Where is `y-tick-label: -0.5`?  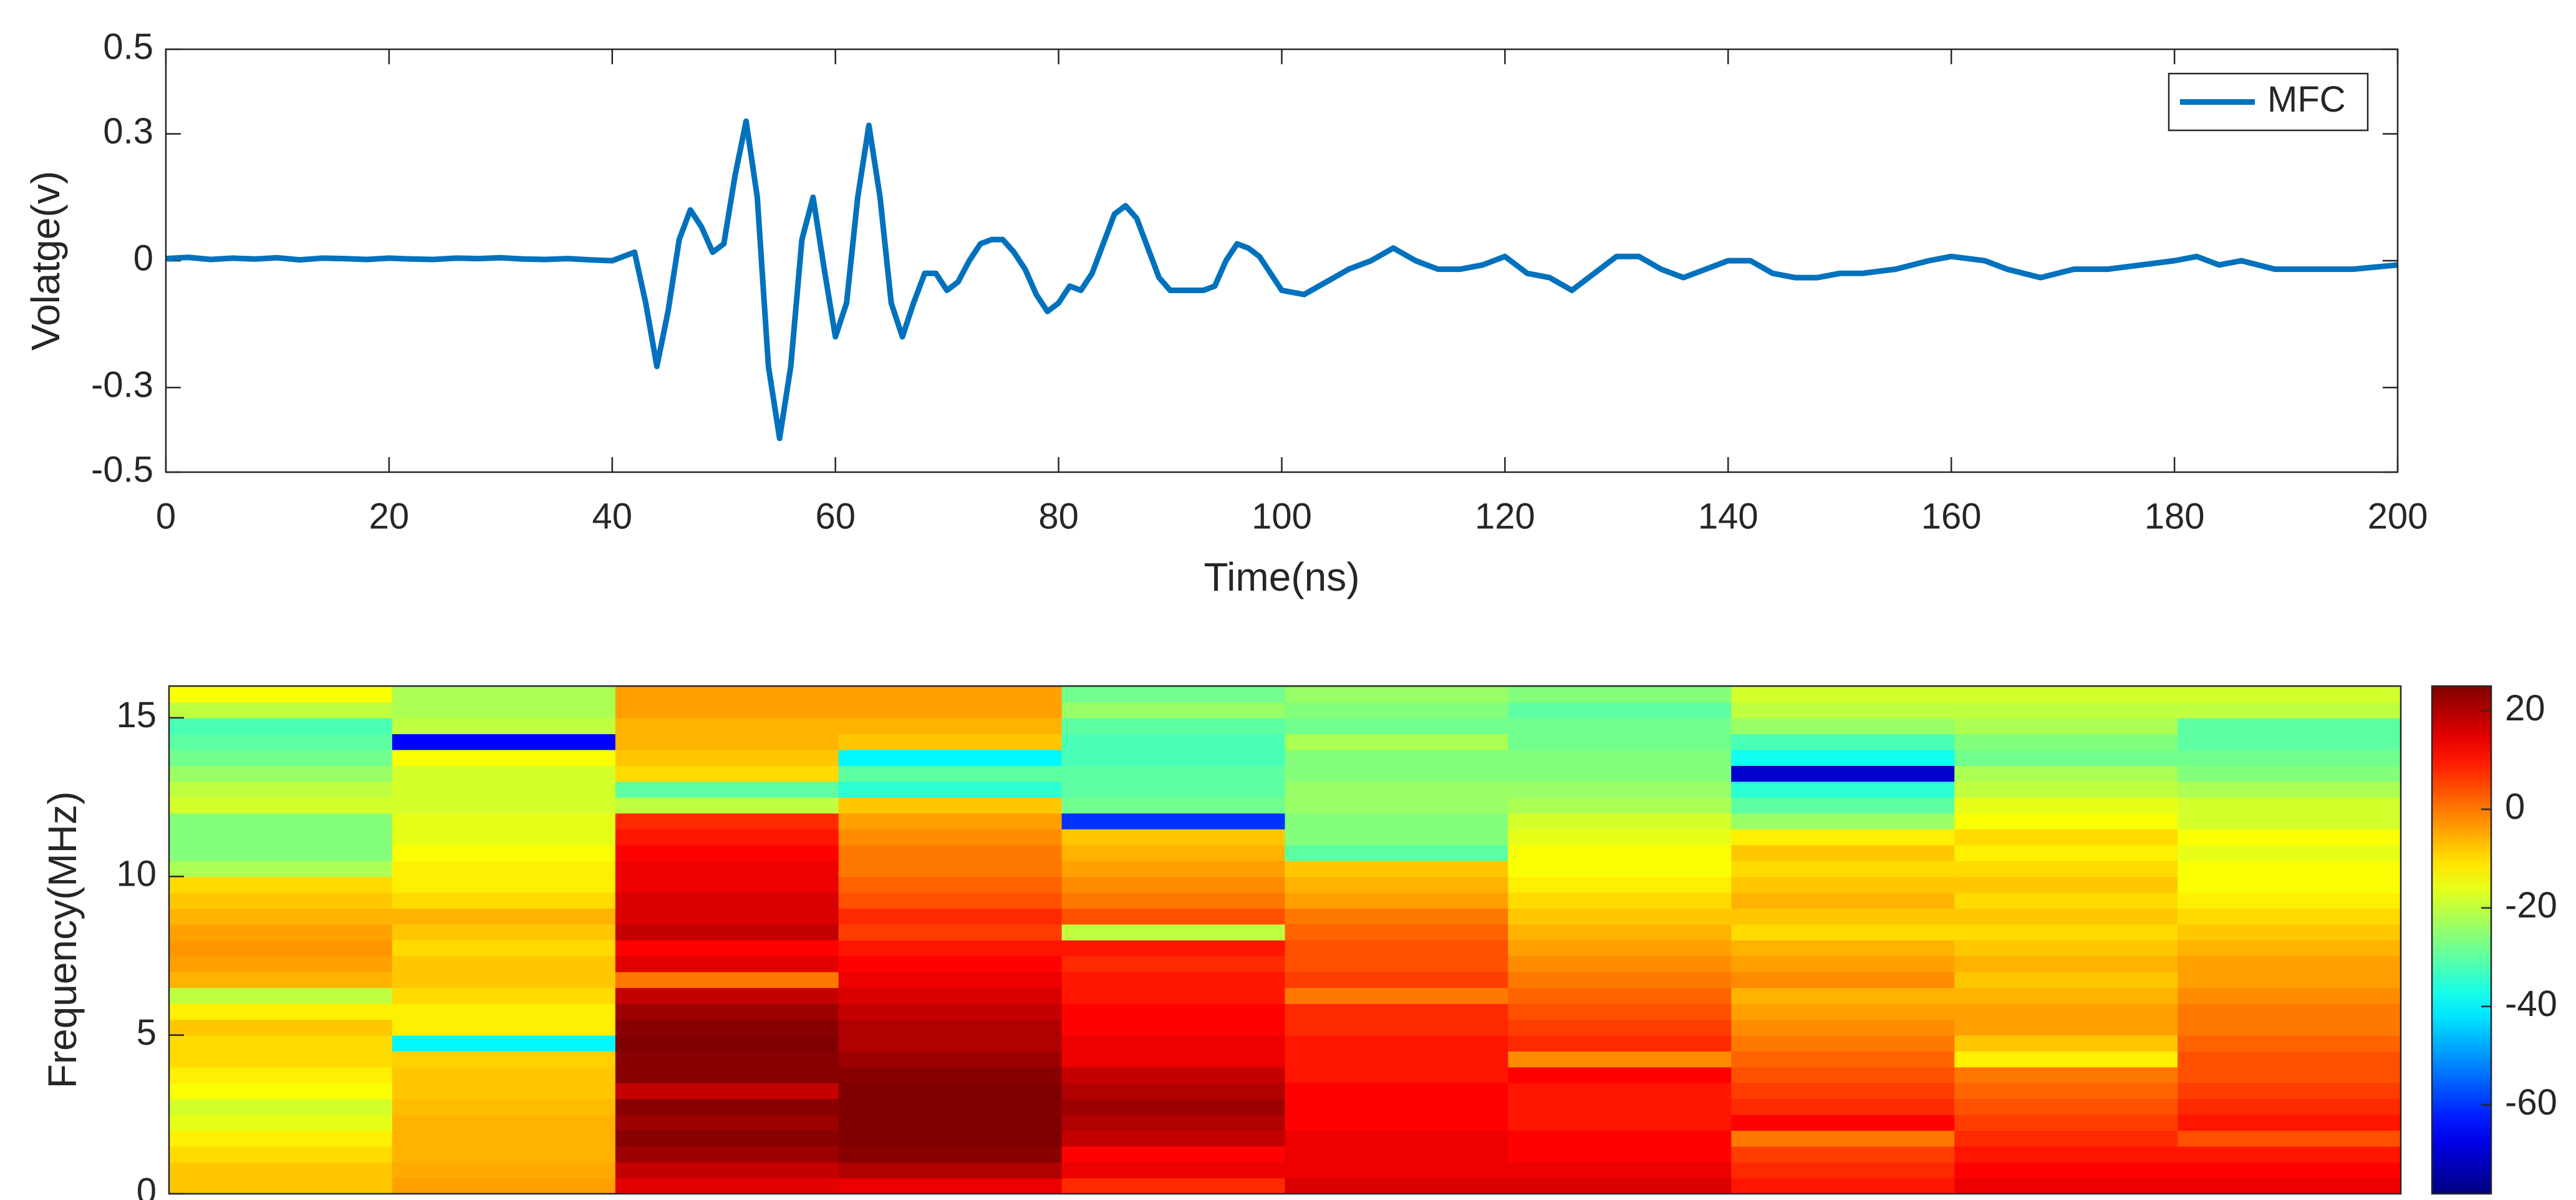
y-tick-label: -0.5 is located at coordinates (122, 469).